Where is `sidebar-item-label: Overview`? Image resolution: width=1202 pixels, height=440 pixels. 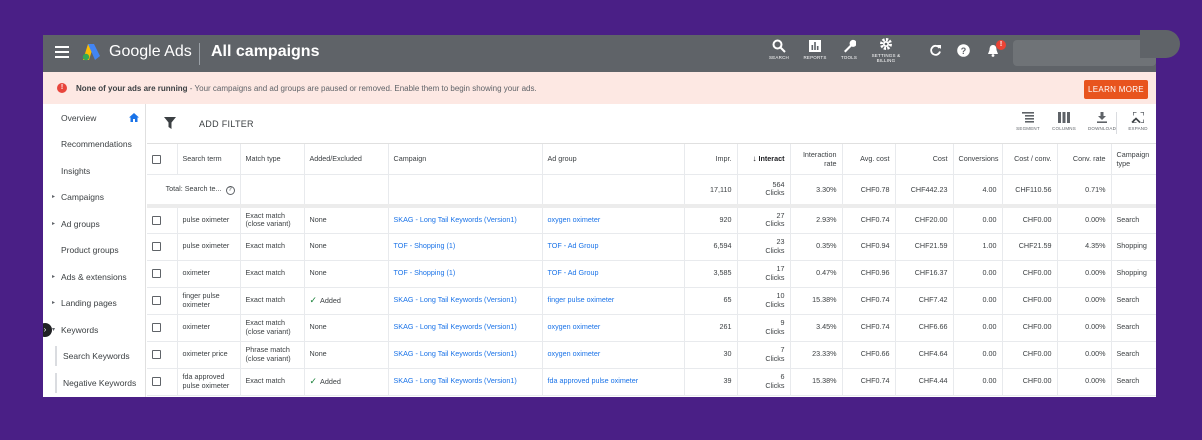
sidebar-item-label: Overview is located at coordinates (79, 118).